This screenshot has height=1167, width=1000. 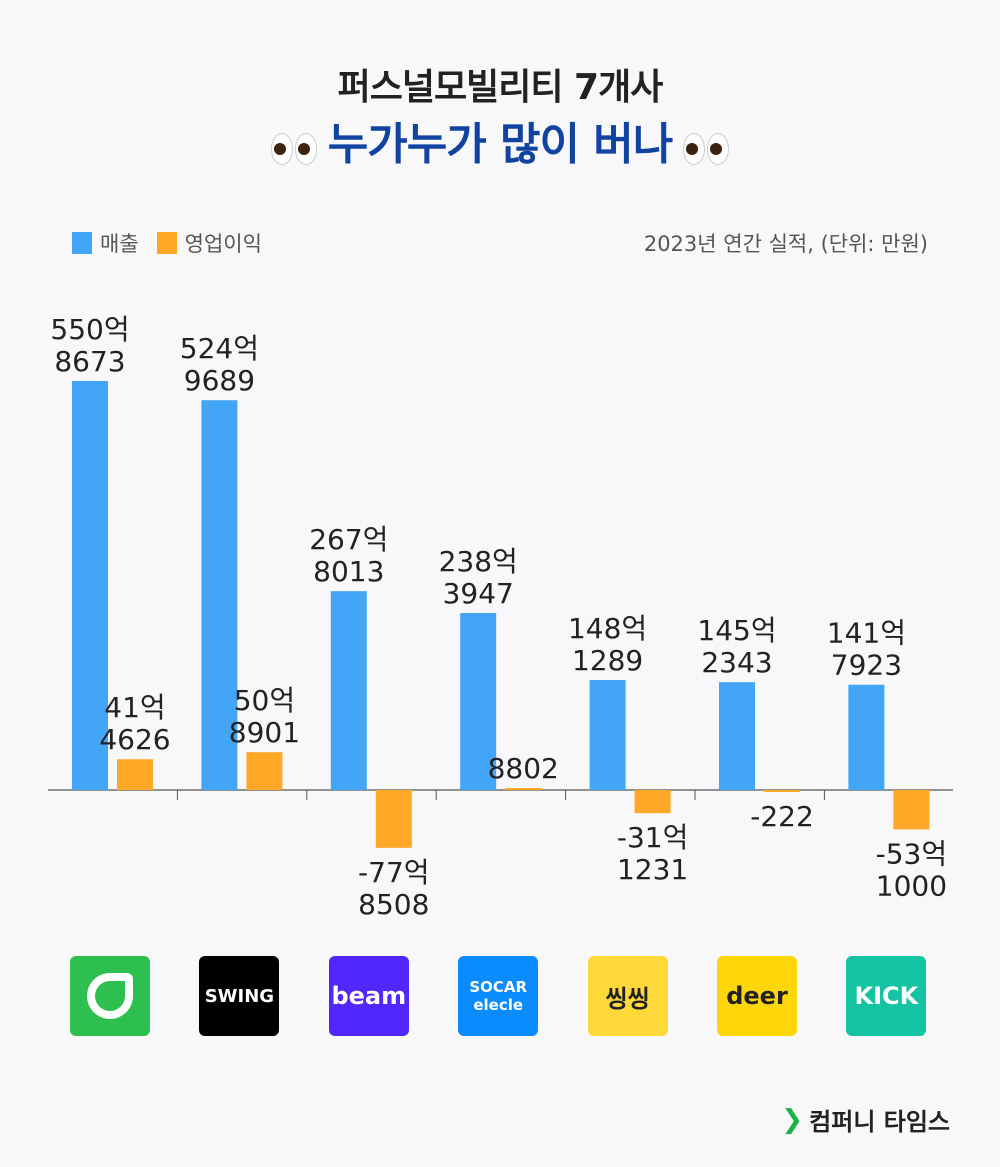 I want to click on legend-label-profit: 영업이익, so click(x=223, y=244).